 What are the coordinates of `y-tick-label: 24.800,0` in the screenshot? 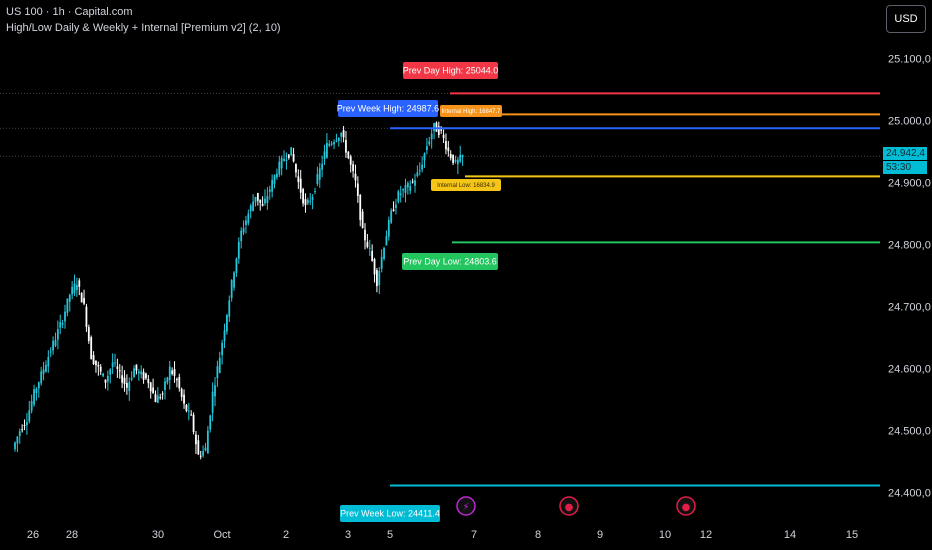 It's located at (909, 246).